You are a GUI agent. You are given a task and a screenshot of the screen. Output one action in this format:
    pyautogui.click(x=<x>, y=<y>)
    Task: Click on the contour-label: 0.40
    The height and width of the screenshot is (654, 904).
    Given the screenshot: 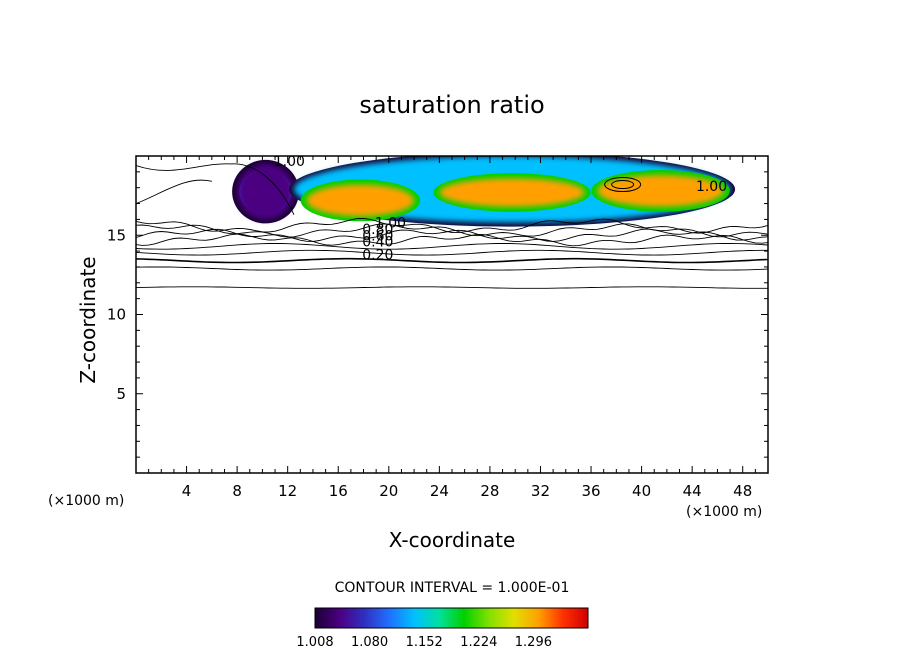 What is the action you would take?
    pyautogui.click(x=377, y=243)
    